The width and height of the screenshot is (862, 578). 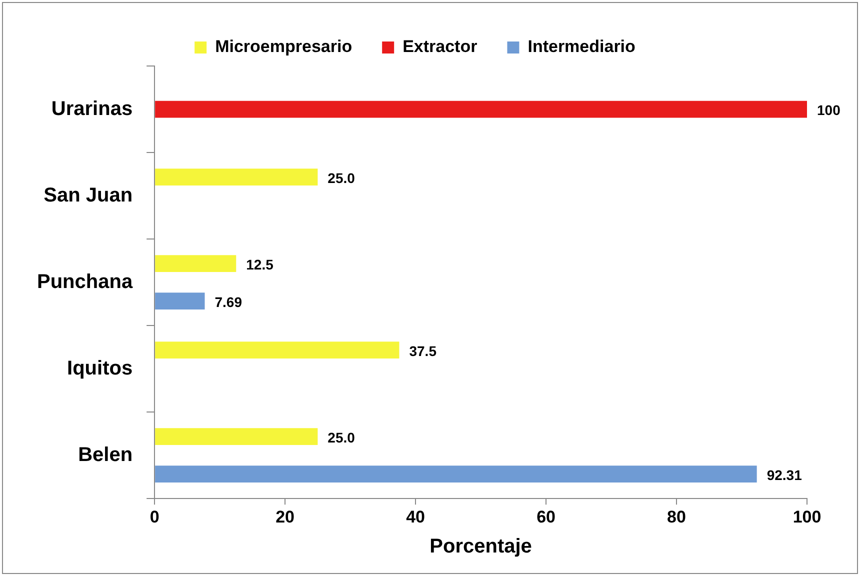 I want to click on x-tick-label: 80, so click(x=676, y=516).